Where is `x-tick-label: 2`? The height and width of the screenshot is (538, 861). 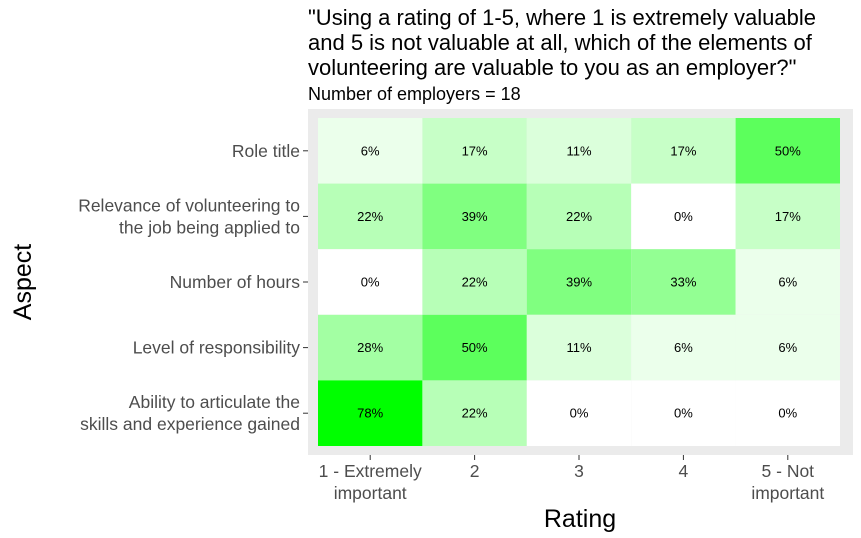 x-tick-label: 2 is located at coordinates (475, 471).